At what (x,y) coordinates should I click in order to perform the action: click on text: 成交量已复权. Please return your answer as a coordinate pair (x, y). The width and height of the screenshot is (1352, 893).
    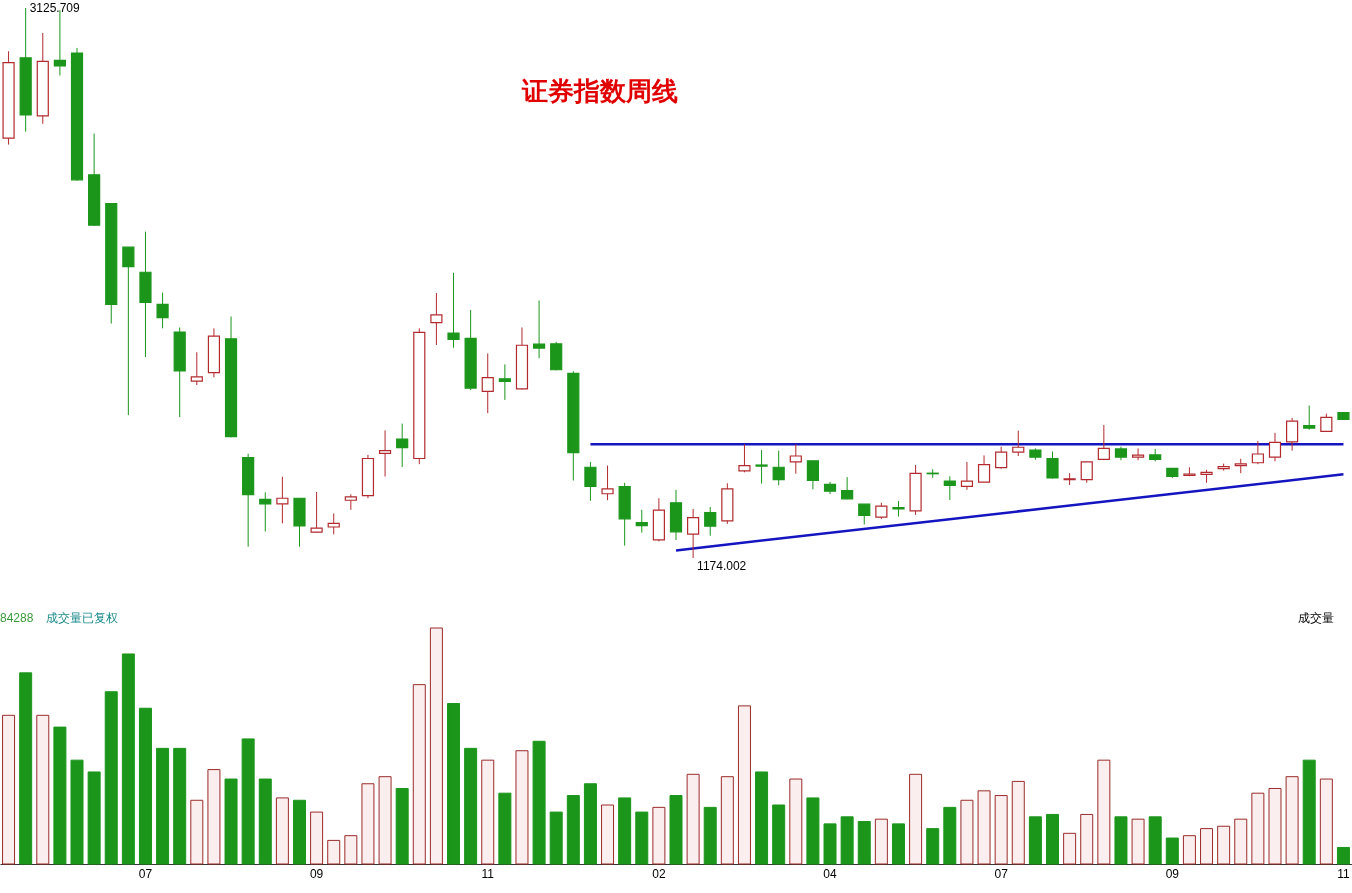
    Looking at the image, I should click on (82, 618).